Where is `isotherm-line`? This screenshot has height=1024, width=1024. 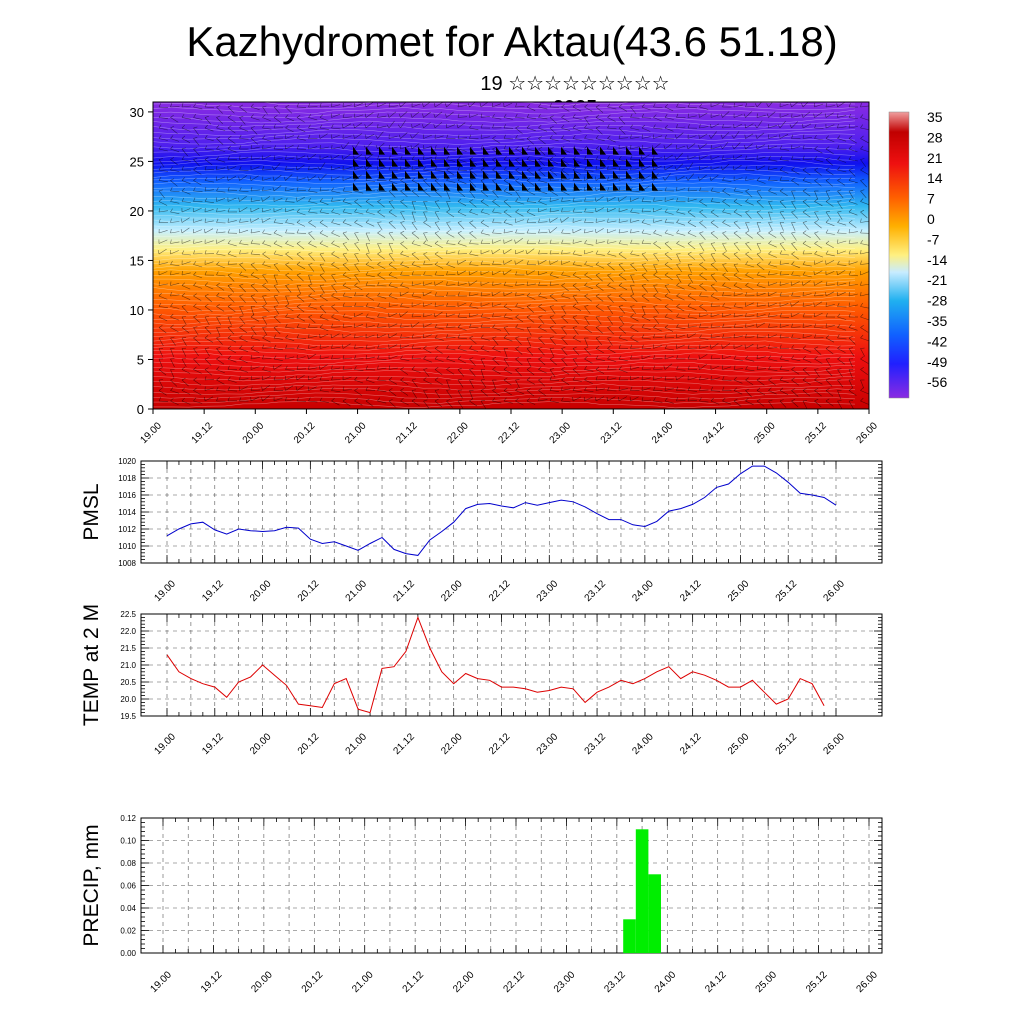
isotherm-line is located at coordinates (504, 190).